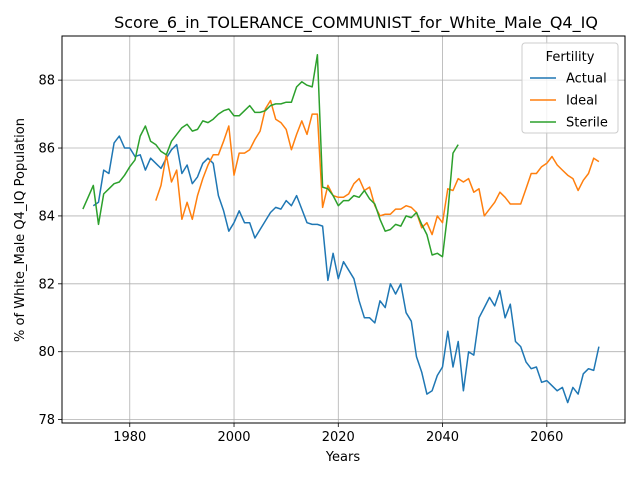  What do you see at coordinates (46, 149) in the screenshot?
I see `y-tick-label: 86` at bounding box center [46, 149].